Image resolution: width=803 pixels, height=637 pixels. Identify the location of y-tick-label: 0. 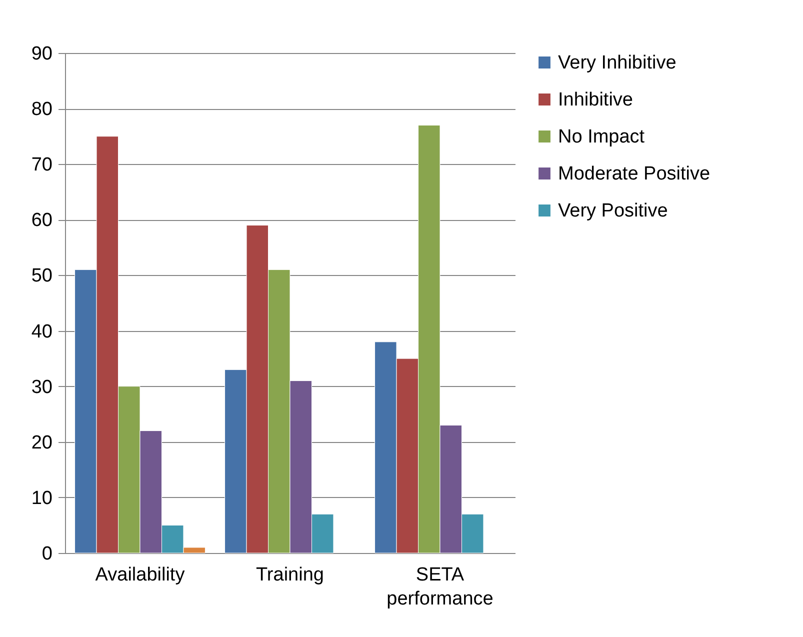
(47, 554).